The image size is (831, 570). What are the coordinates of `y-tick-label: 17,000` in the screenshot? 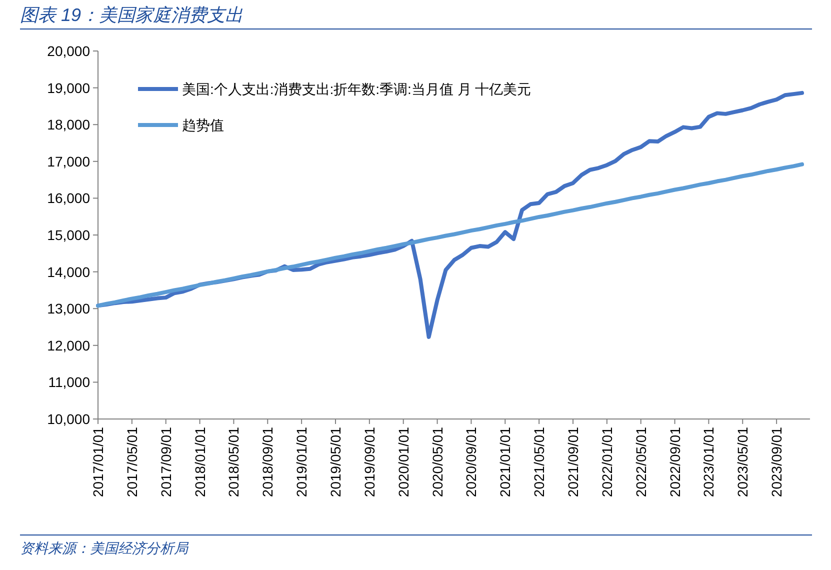 It's located at (68, 161).